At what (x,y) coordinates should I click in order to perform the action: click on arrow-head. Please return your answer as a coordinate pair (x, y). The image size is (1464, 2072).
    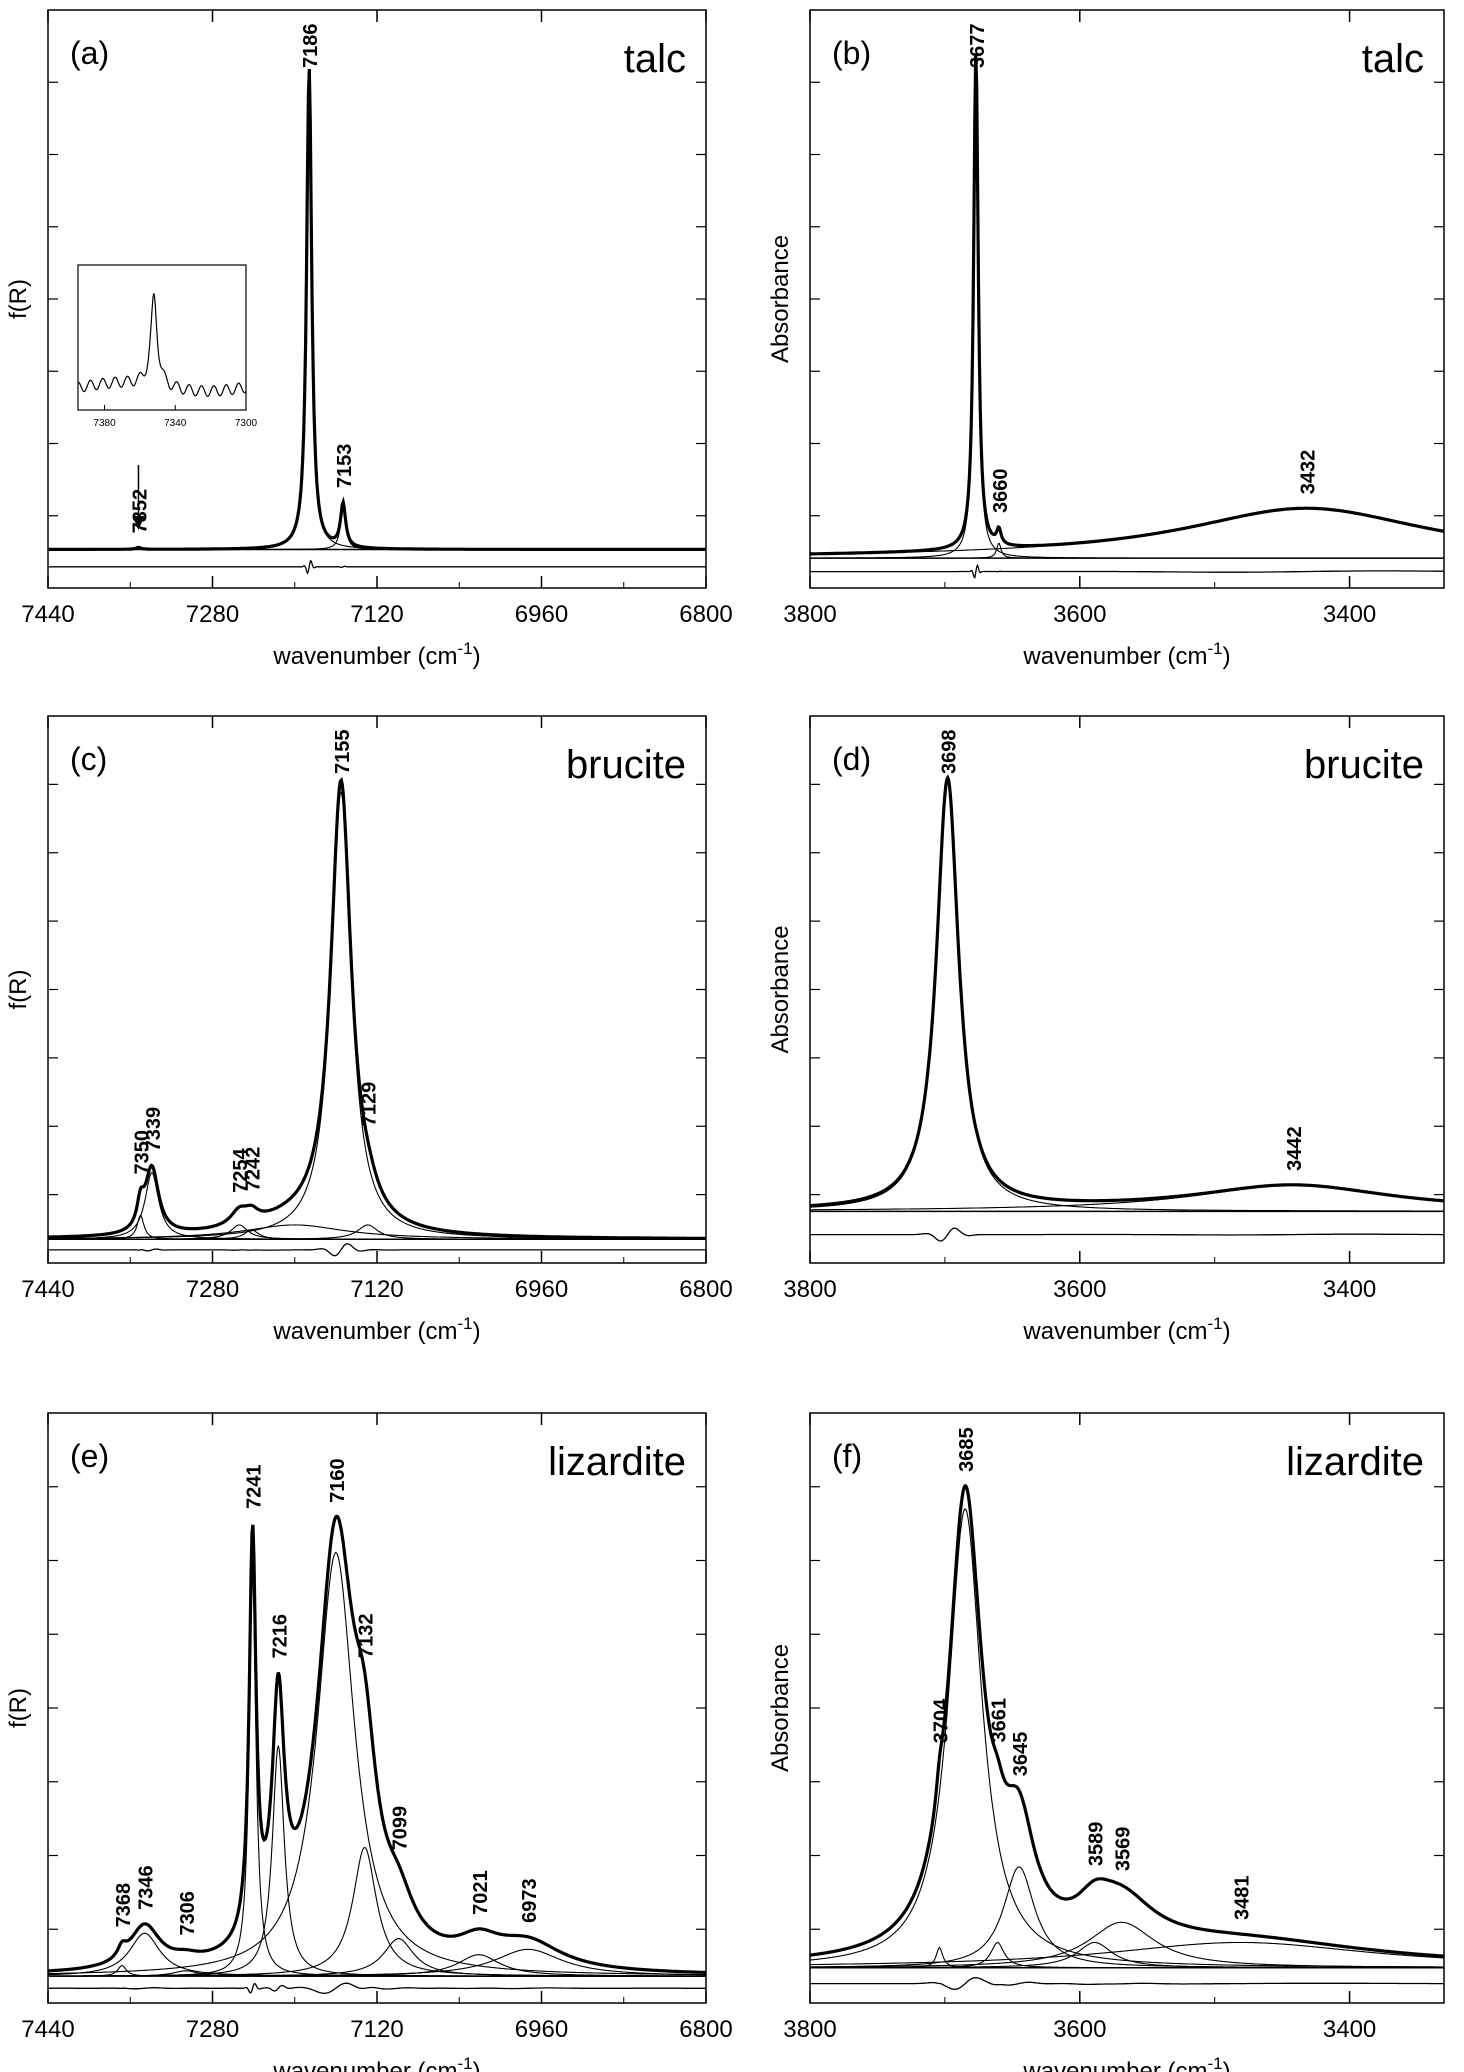
    Looking at the image, I should click on (138, 523).